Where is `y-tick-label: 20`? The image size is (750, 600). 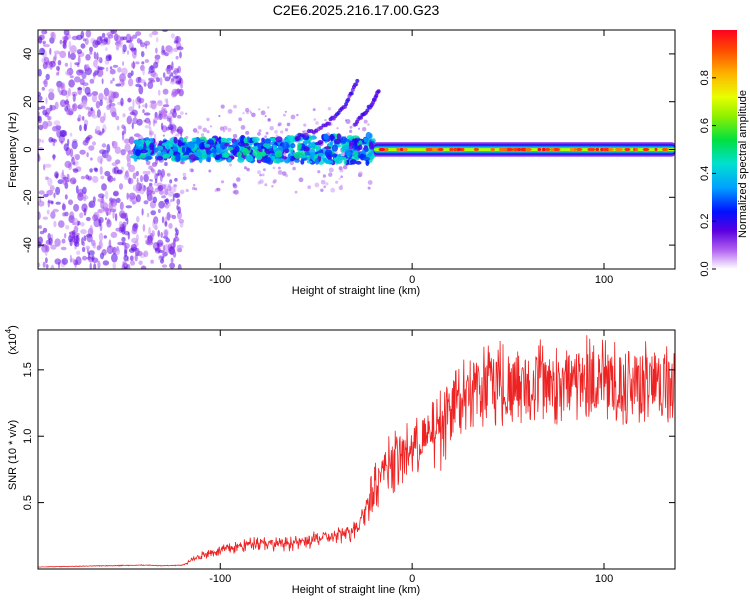
y-tick-label: 20 is located at coordinates (28, 102).